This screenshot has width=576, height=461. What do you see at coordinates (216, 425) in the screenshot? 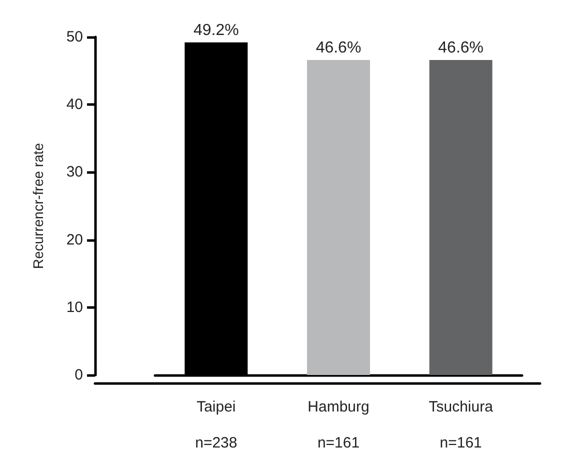
I see `category-label: Taipei n=238` at bounding box center [216, 425].